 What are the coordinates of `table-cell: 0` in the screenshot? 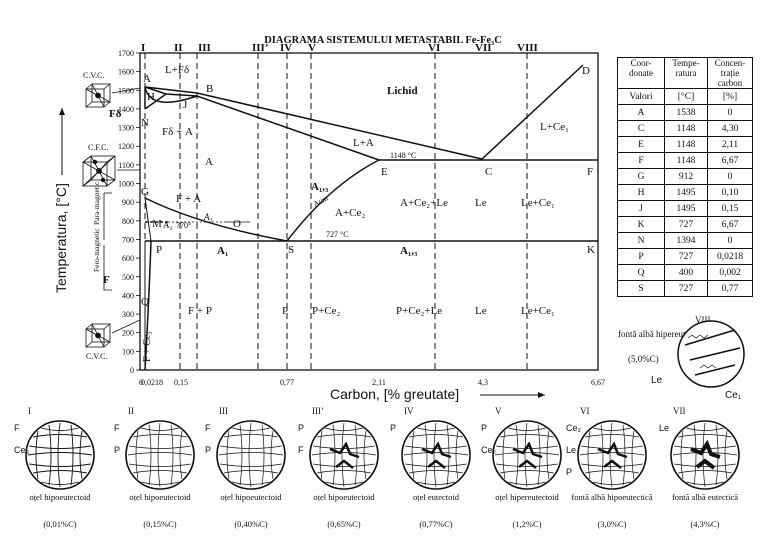 It's located at (730, 240).